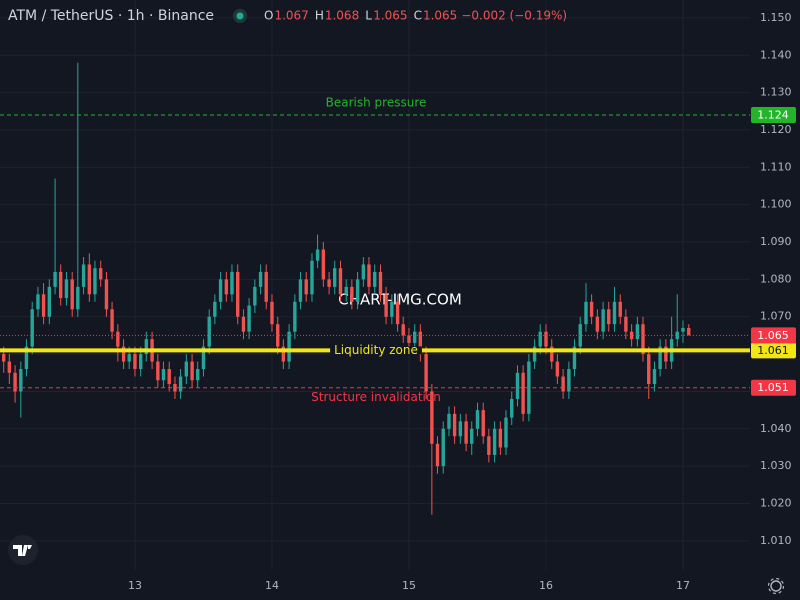 This screenshot has height=600, width=800. Describe the element at coordinates (272, 585) in the screenshot. I see `x-tick-label: 14` at that location.